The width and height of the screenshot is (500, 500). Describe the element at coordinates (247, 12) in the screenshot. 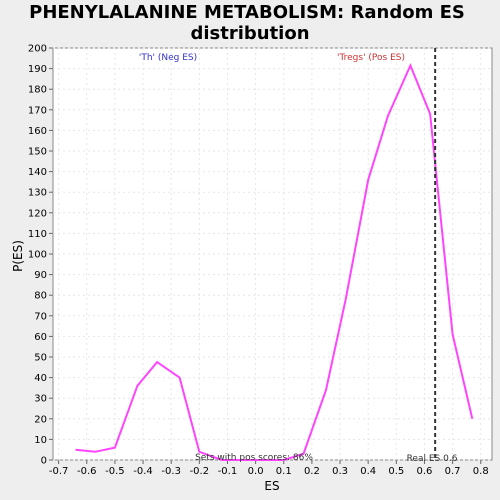

I see `chart-title-line-1: PHENYLALANINE METABOLISM: Random ES` at that location.